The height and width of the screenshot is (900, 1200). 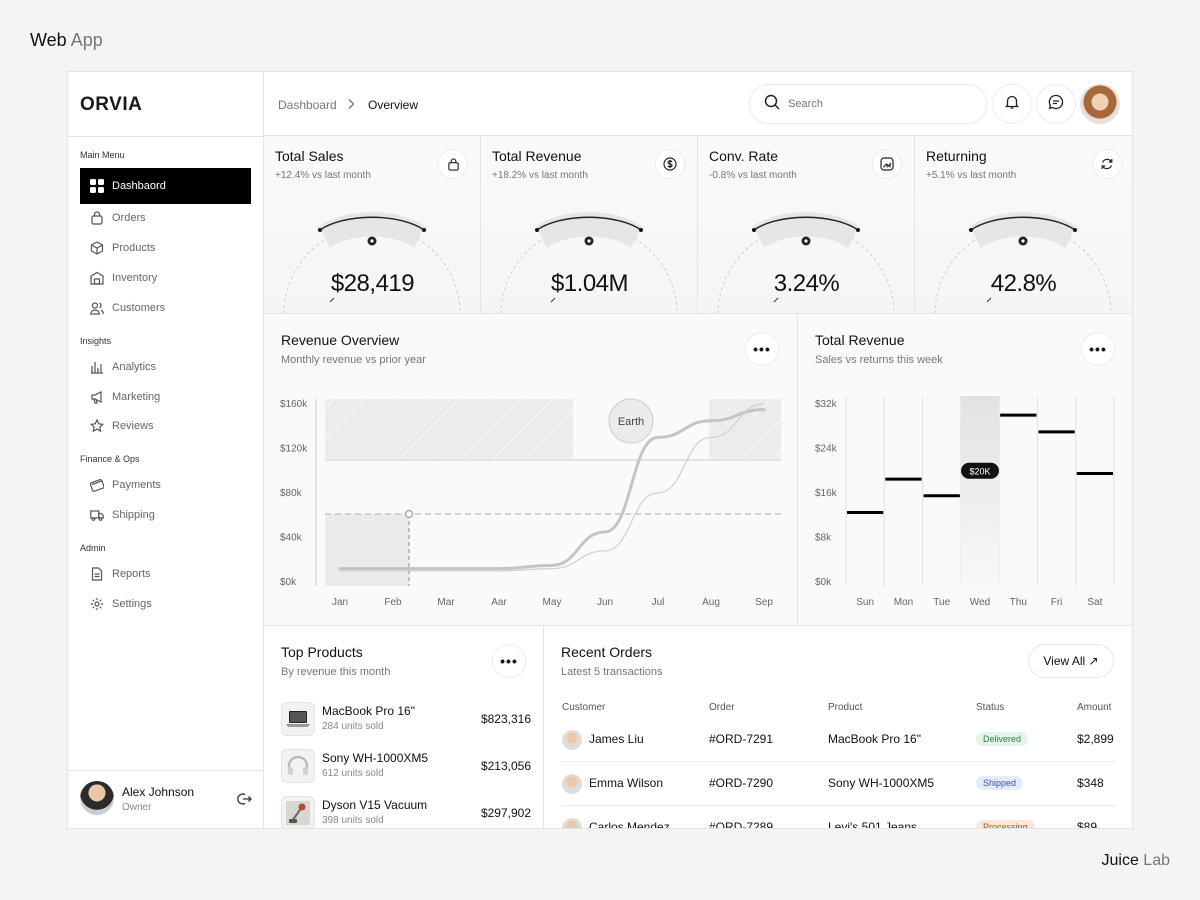 What do you see at coordinates (375, 758) in the screenshot?
I see `product-name: Sony WH-1000XM5` at bounding box center [375, 758].